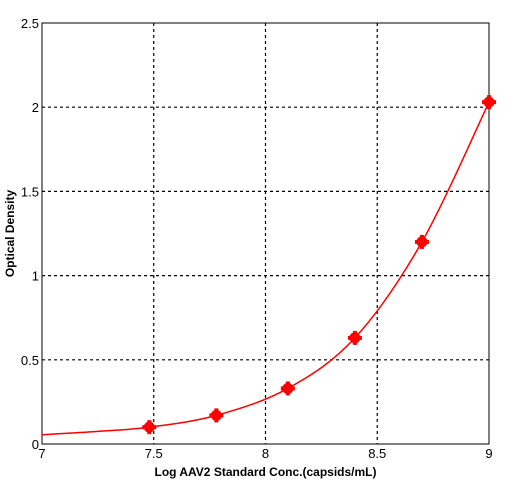 The height and width of the screenshot is (485, 515). What do you see at coordinates (41, 453) in the screenshot?
I see `x-tick-label: 7` at bounding box center [41, 453].